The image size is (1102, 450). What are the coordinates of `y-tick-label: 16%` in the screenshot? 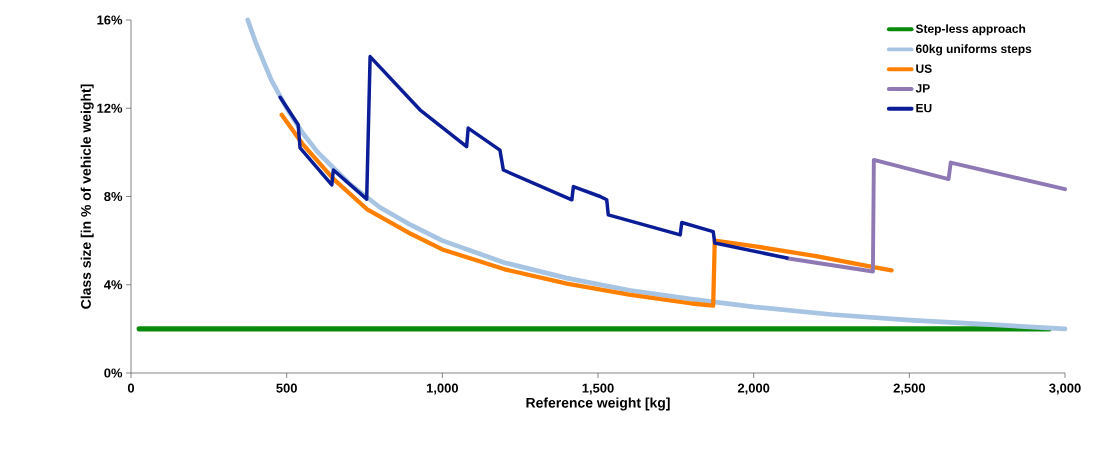 It's located at (110, 20).